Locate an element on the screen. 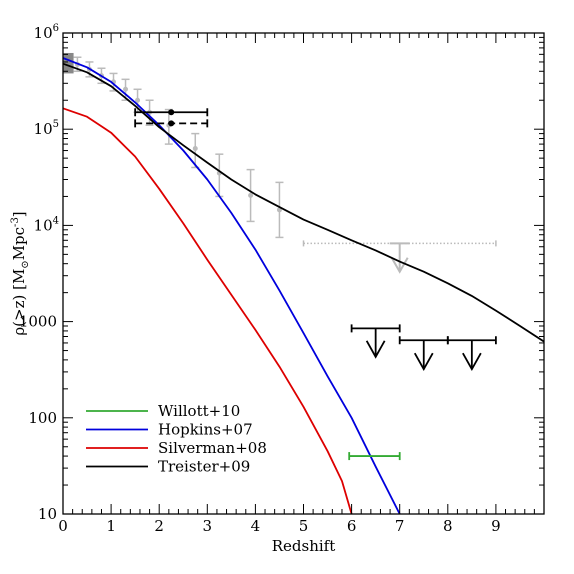 Image resolution: width=574 pixels, height=574 pixels. x-tick-label: 1 is located at coordinates (111, 526).